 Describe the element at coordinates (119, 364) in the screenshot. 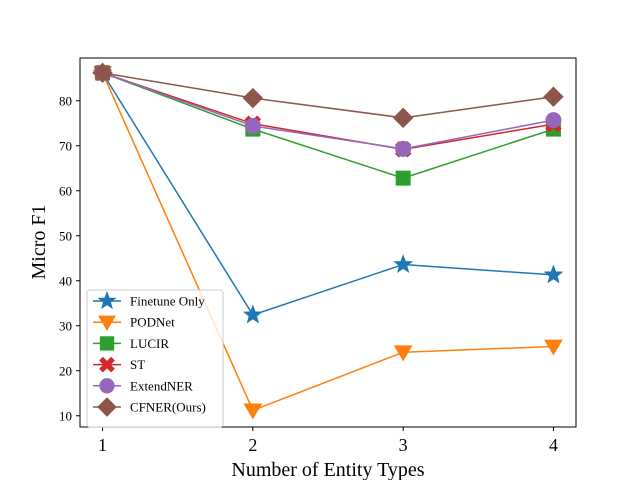

I see `legend-item-st: ST` at that location.